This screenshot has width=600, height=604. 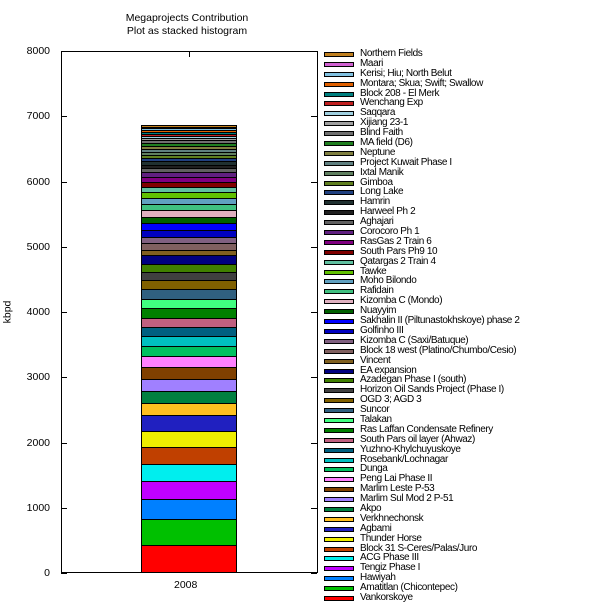 I want to click on legend-label: EA expansion, so click(x=388, y=370).